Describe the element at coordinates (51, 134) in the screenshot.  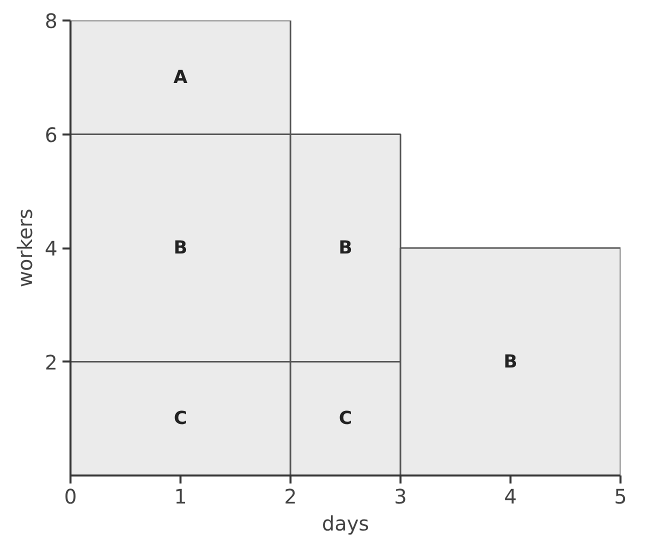
I see `y-tick-label: 6` at that location.